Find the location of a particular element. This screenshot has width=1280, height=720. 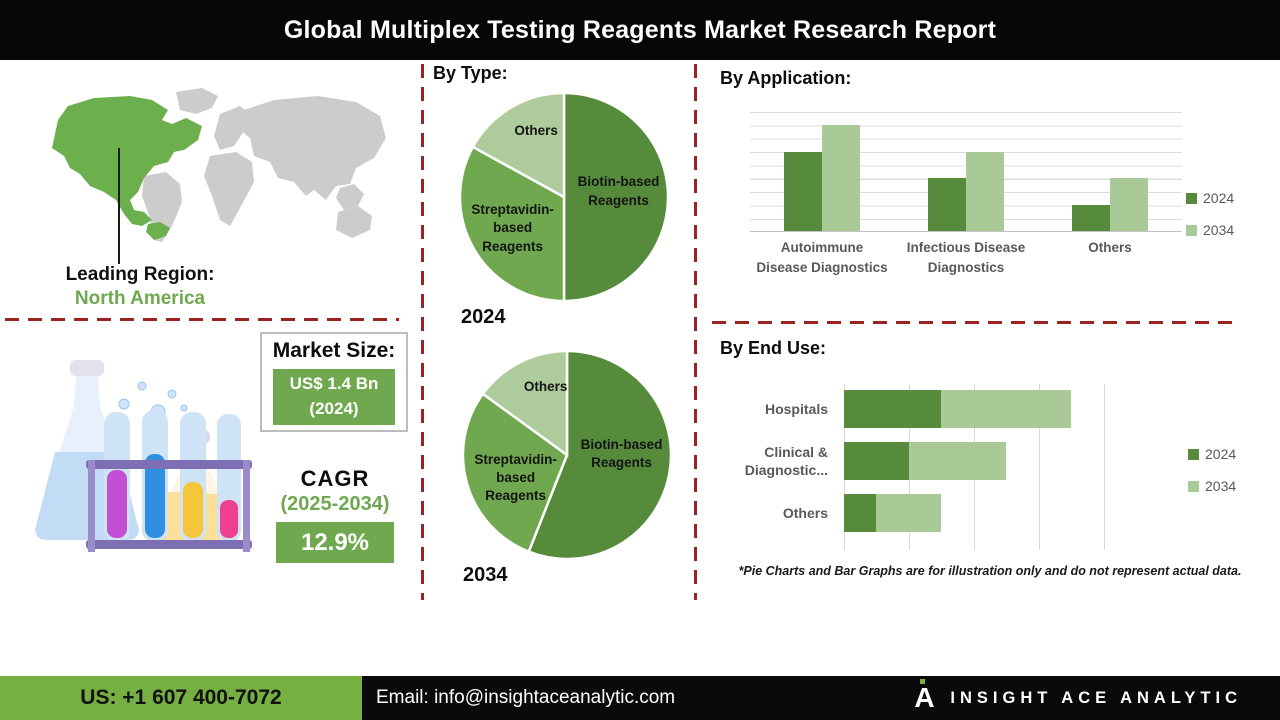

category-label: Infectious Disease Diagnostics is located at coordinates (966, 257).